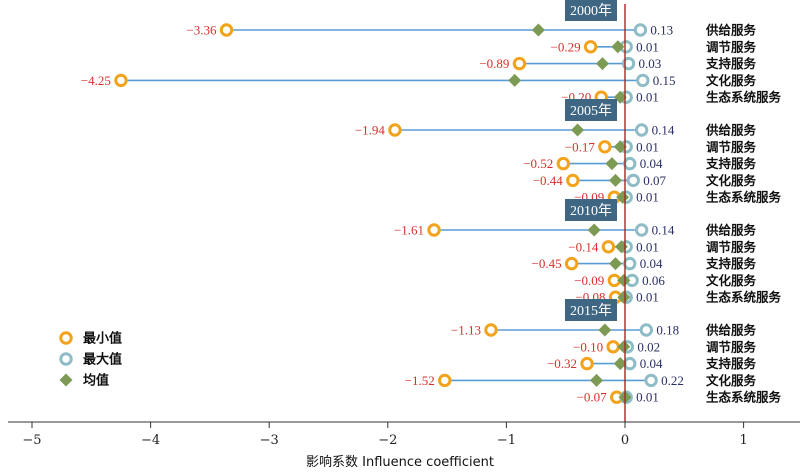 This screenshot has width=800, height=473. Describe the element at coordinates (592, 397) in the screenshot. I see `min-value-label: −0.07` at that location.